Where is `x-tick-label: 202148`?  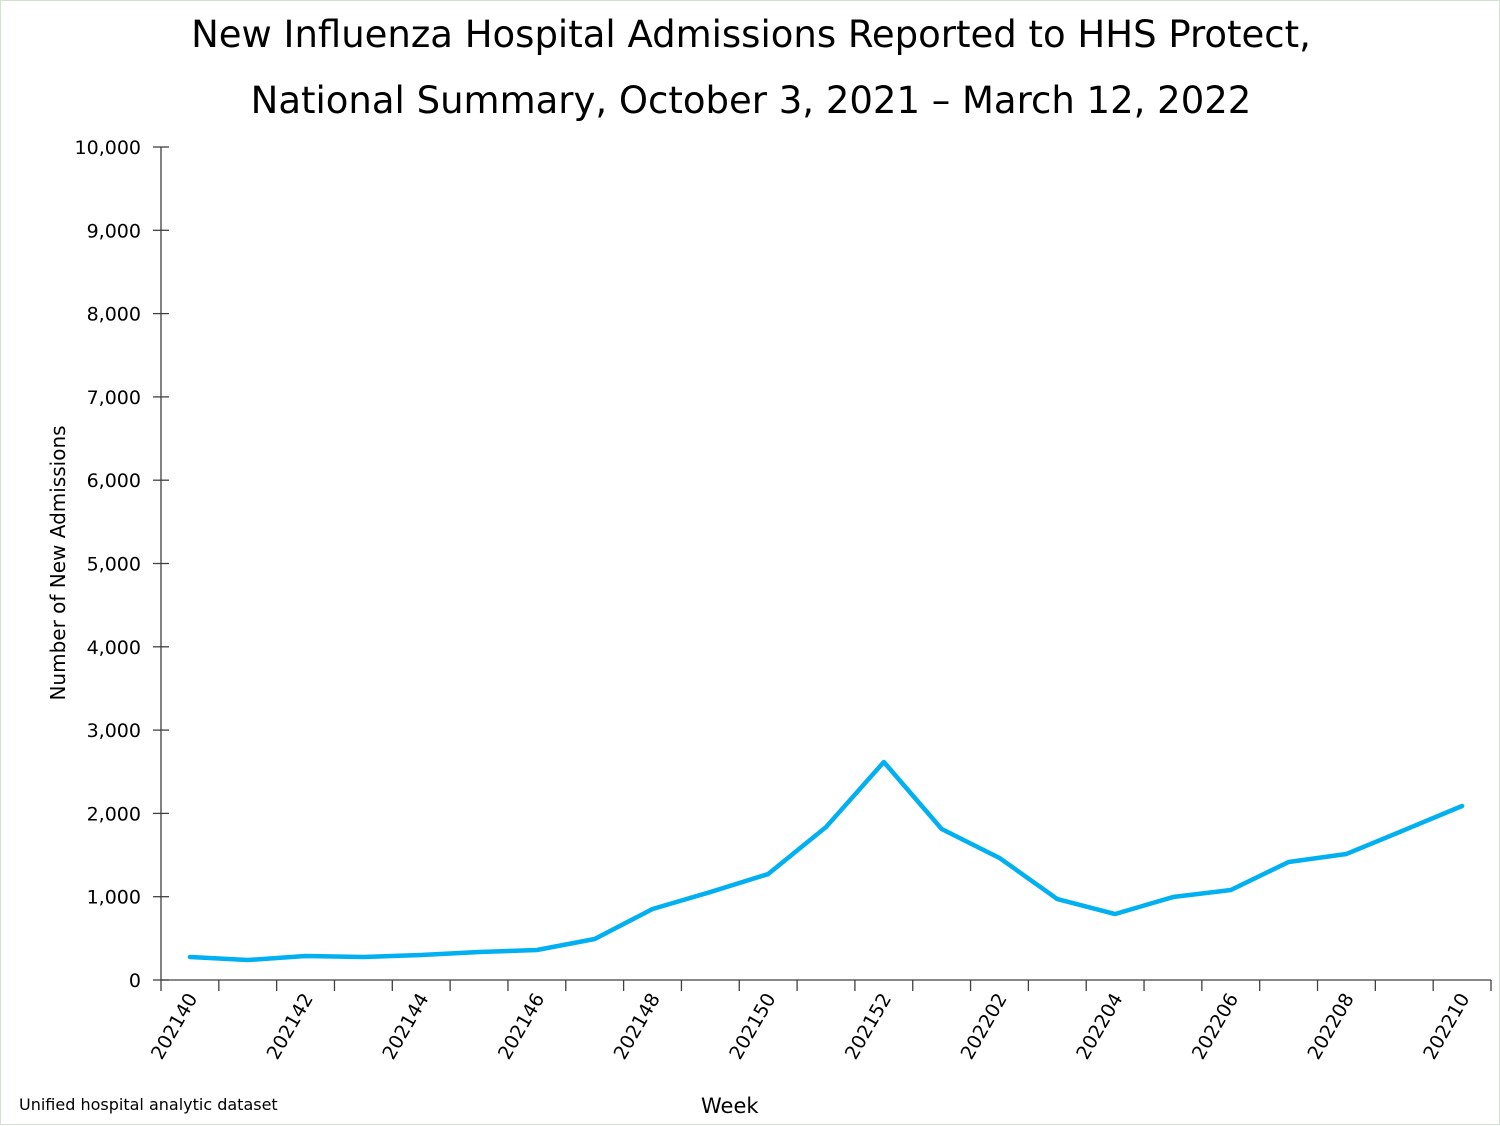
x-tick-label: 202148 is located at coordinates (637, 1027).